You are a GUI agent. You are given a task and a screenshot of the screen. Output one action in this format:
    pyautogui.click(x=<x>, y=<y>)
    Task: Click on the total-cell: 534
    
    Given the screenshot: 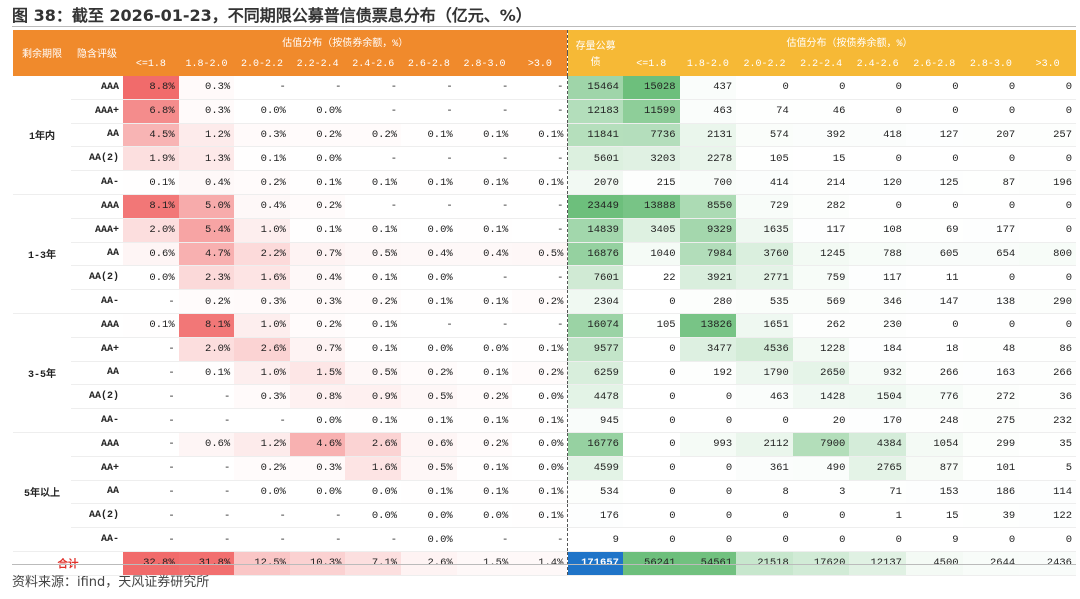 What is the action you would take?
    pyautogui.click(x=595, y=492)
    